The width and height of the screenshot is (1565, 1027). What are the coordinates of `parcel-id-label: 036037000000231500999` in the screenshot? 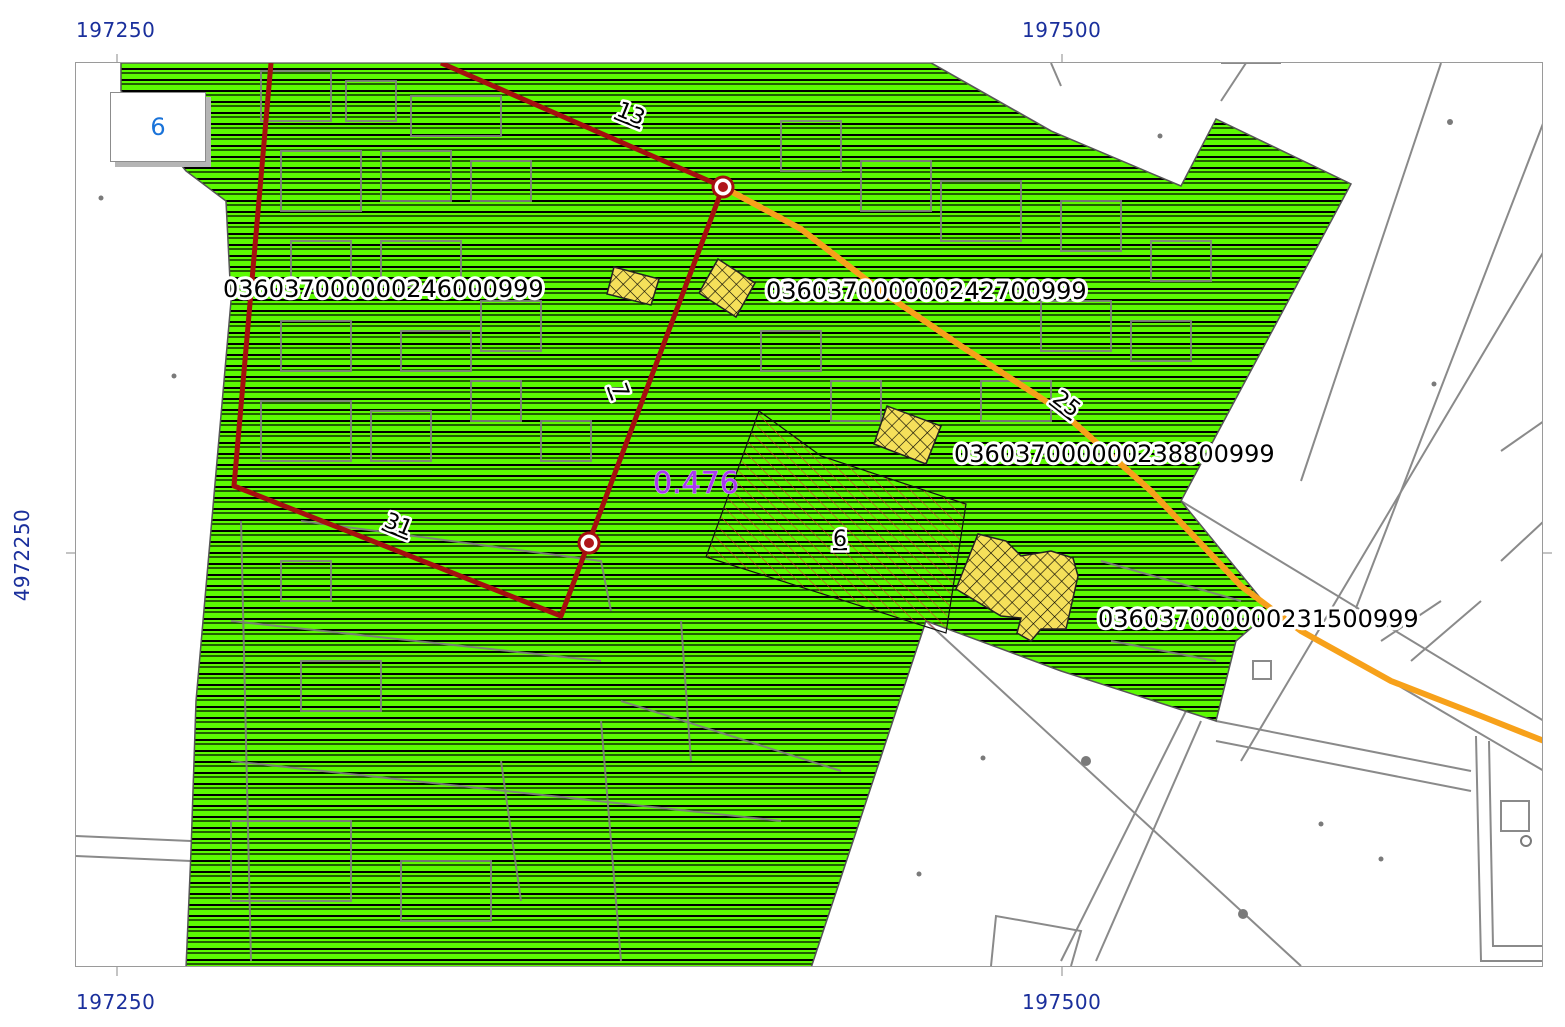 It's located at (1258, 619).